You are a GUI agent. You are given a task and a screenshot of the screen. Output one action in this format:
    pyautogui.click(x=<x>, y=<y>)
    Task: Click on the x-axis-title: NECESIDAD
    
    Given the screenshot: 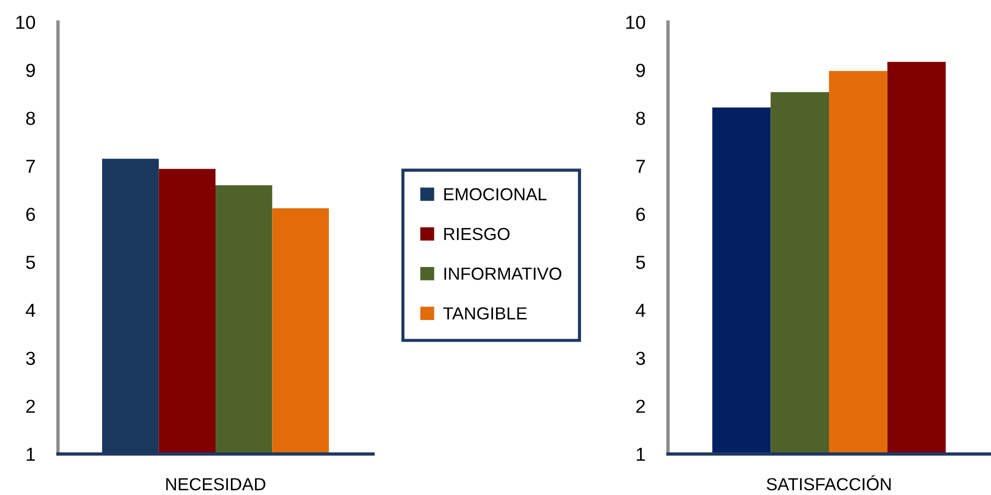 What is the action you would take?
    pyautogui.click(x=216, y=484)
    